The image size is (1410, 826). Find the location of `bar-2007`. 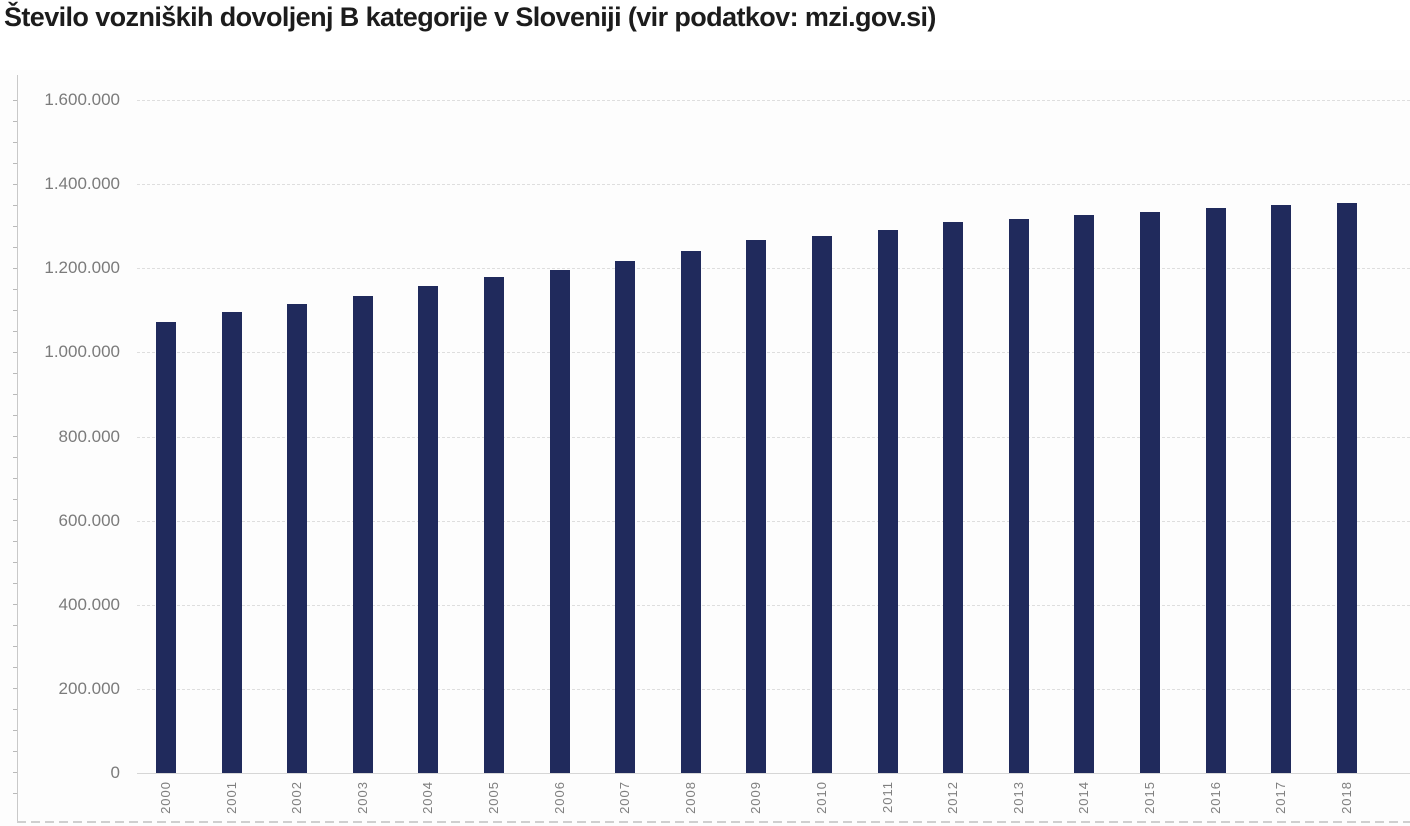

bar-2007 is located at coordinates (625, 516).